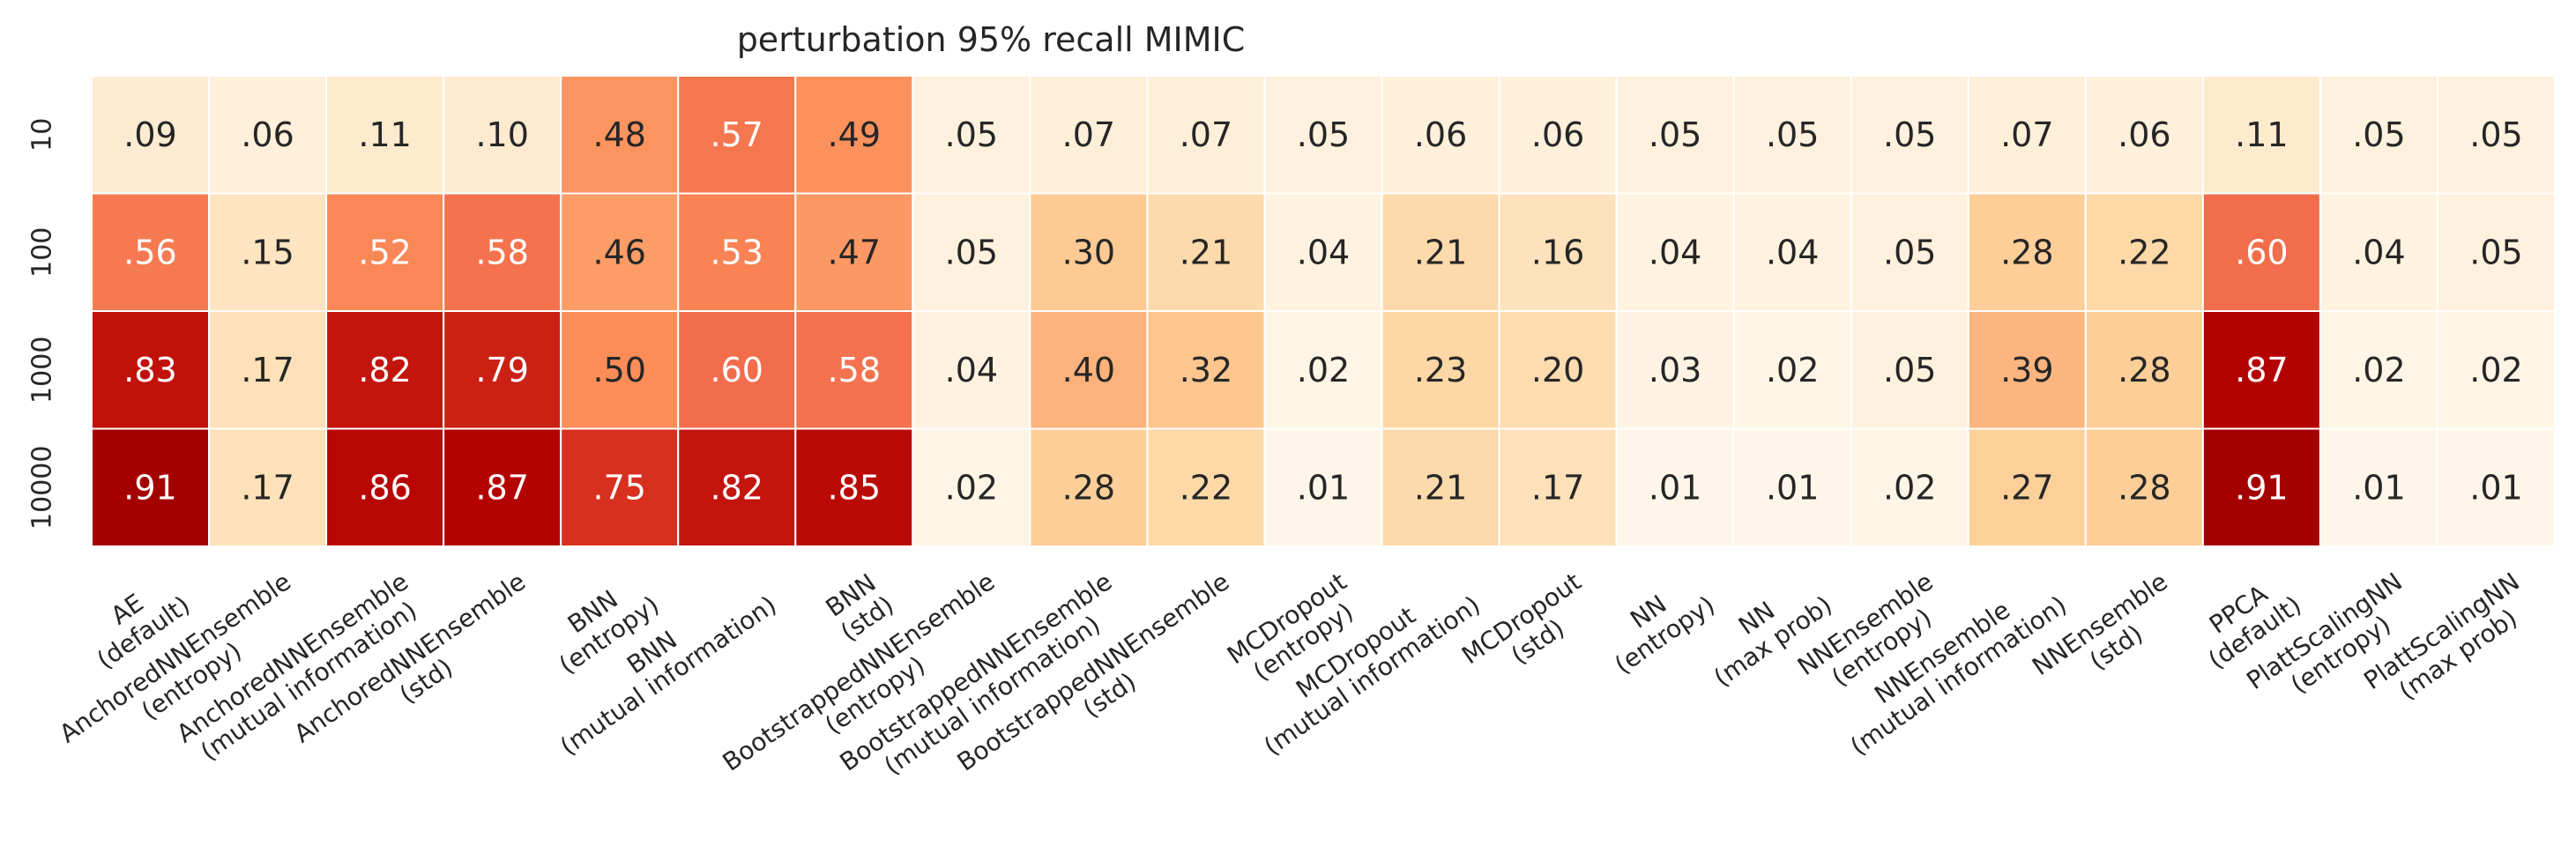  Describe the element at coordinates (384, 487) in the screenshot. I see `cell-value-label: .86` at that location.